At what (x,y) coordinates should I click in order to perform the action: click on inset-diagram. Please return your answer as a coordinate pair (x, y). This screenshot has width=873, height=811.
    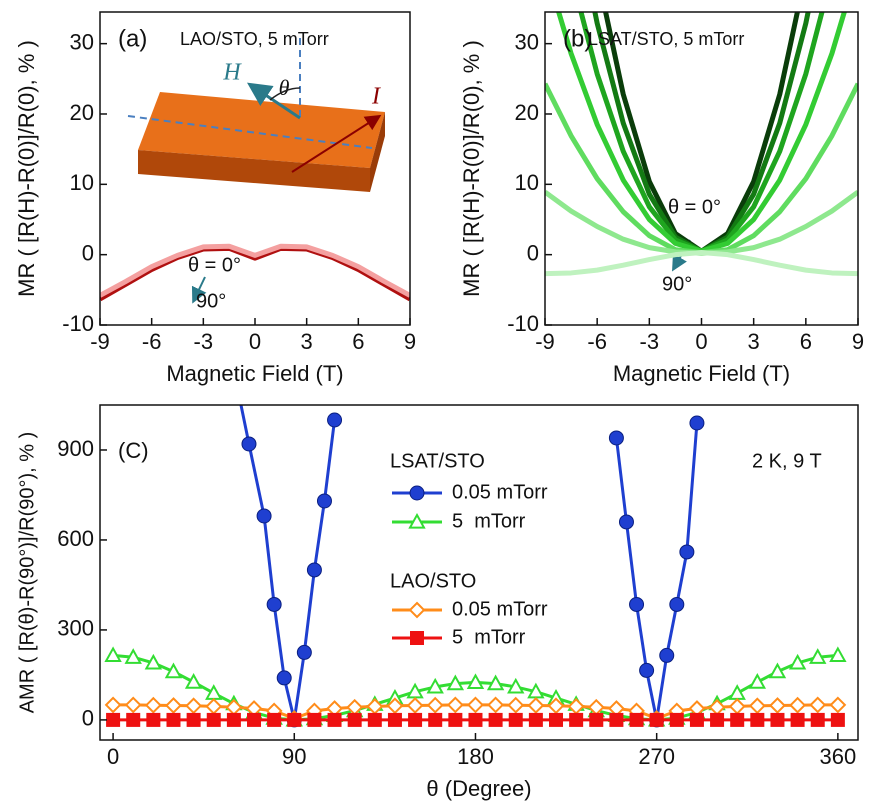
    Looking at the image, I should click on (256, 115).